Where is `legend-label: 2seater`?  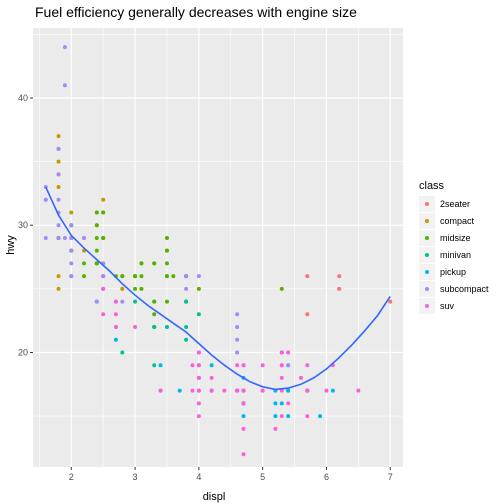 legend-label: 2seater is located at coordinates (455, 204).